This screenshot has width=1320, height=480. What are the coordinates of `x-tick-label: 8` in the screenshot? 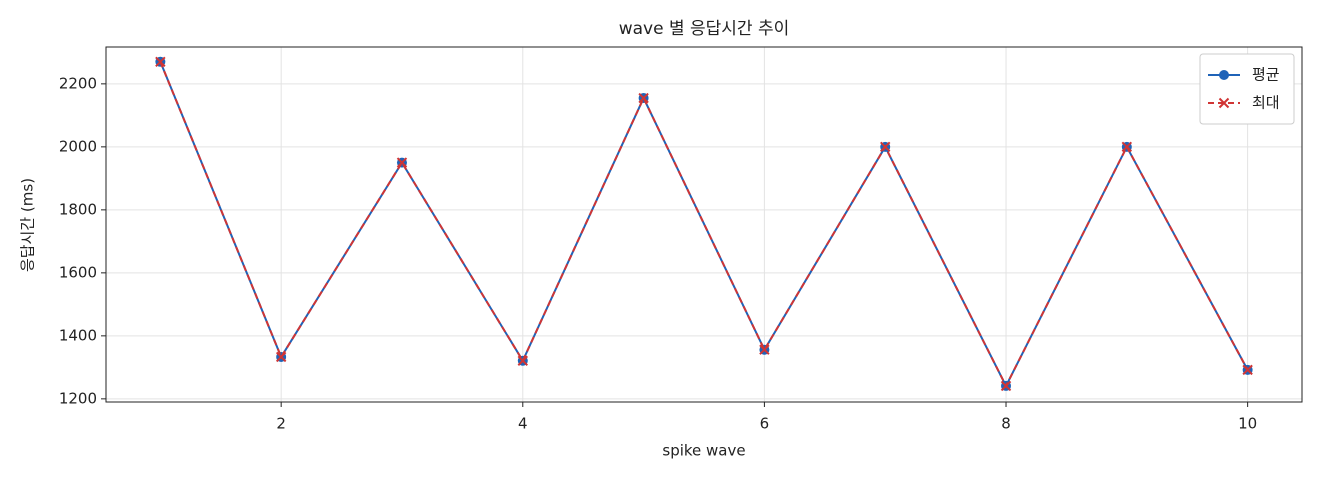 It's located at (1006, 424).